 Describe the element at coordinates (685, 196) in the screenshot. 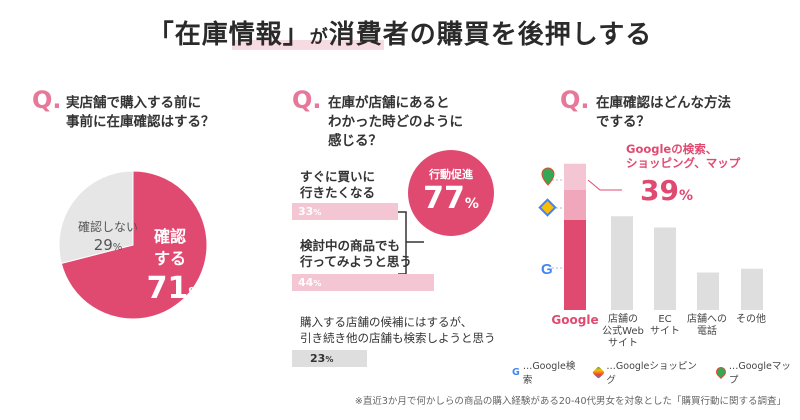

I see `callout-unit: %` at that location.